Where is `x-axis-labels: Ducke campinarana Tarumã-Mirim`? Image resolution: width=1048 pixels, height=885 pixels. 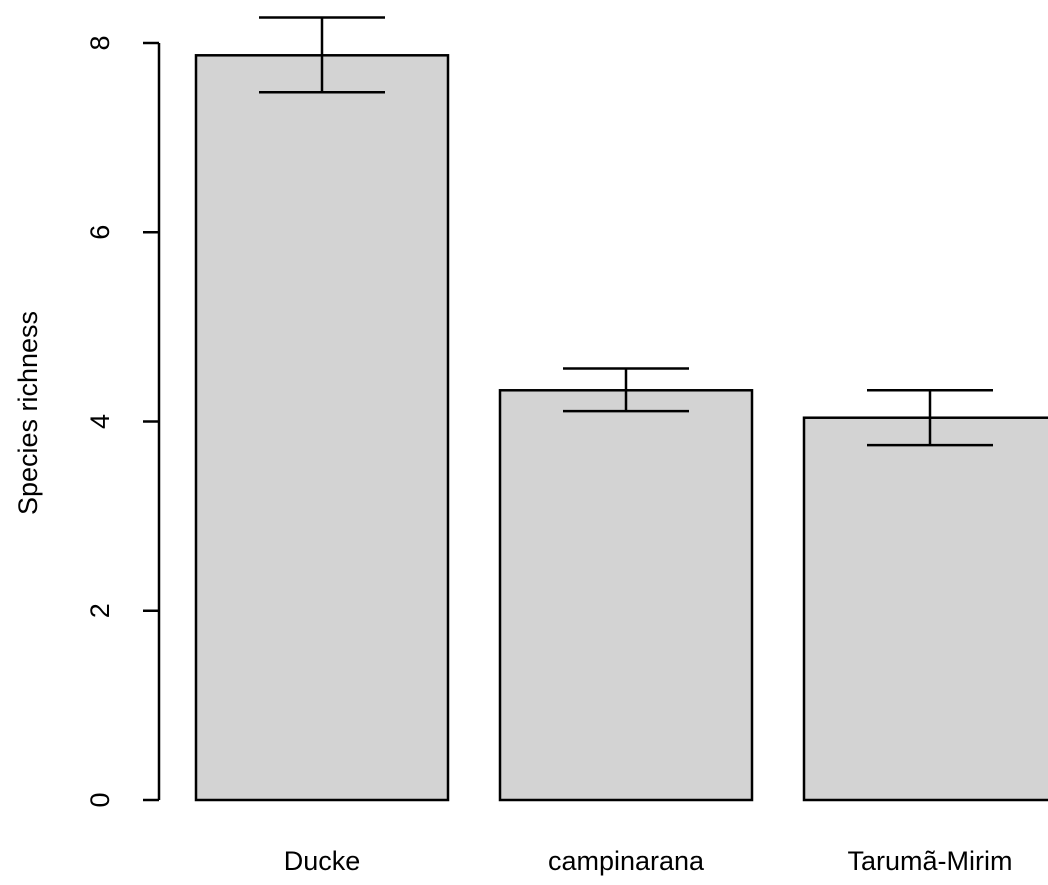 x-axis-labels: Ducke campinarana Tarumã-Mirim is located at coordinates (648, 861).